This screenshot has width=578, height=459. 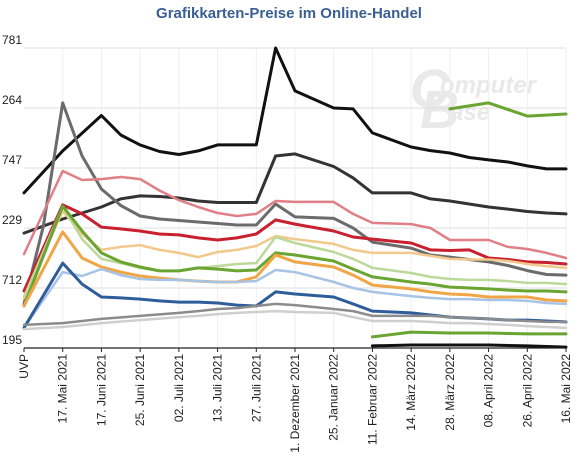 What do you see at coordinates (450, 392) in the screenshot?
I see `x-tick-label: 28. März 2022` at bounding box center [450, 392].